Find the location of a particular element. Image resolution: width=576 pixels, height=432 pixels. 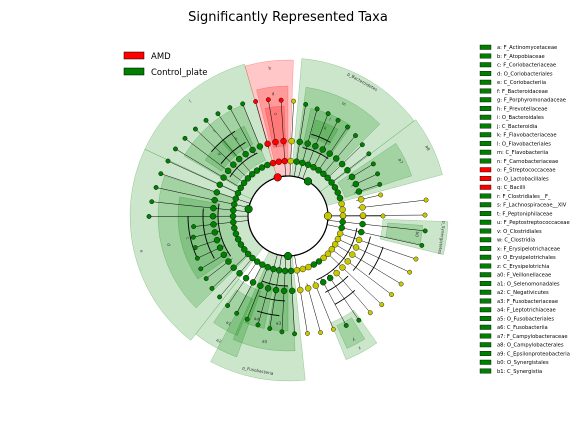

key-label: o: F_Streptococcaceae is located at coordinates (526, 171).